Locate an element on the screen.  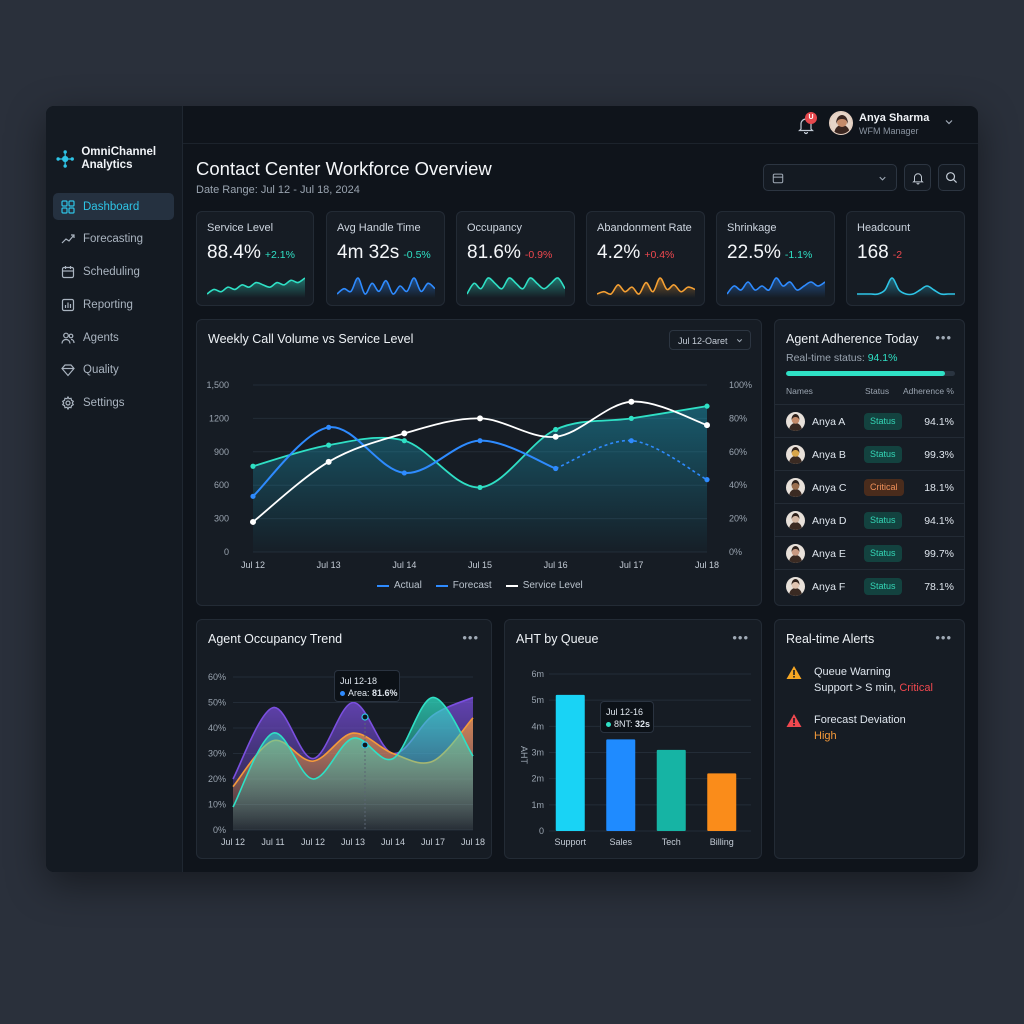
highlight-point is located at coordinates (365, 745).